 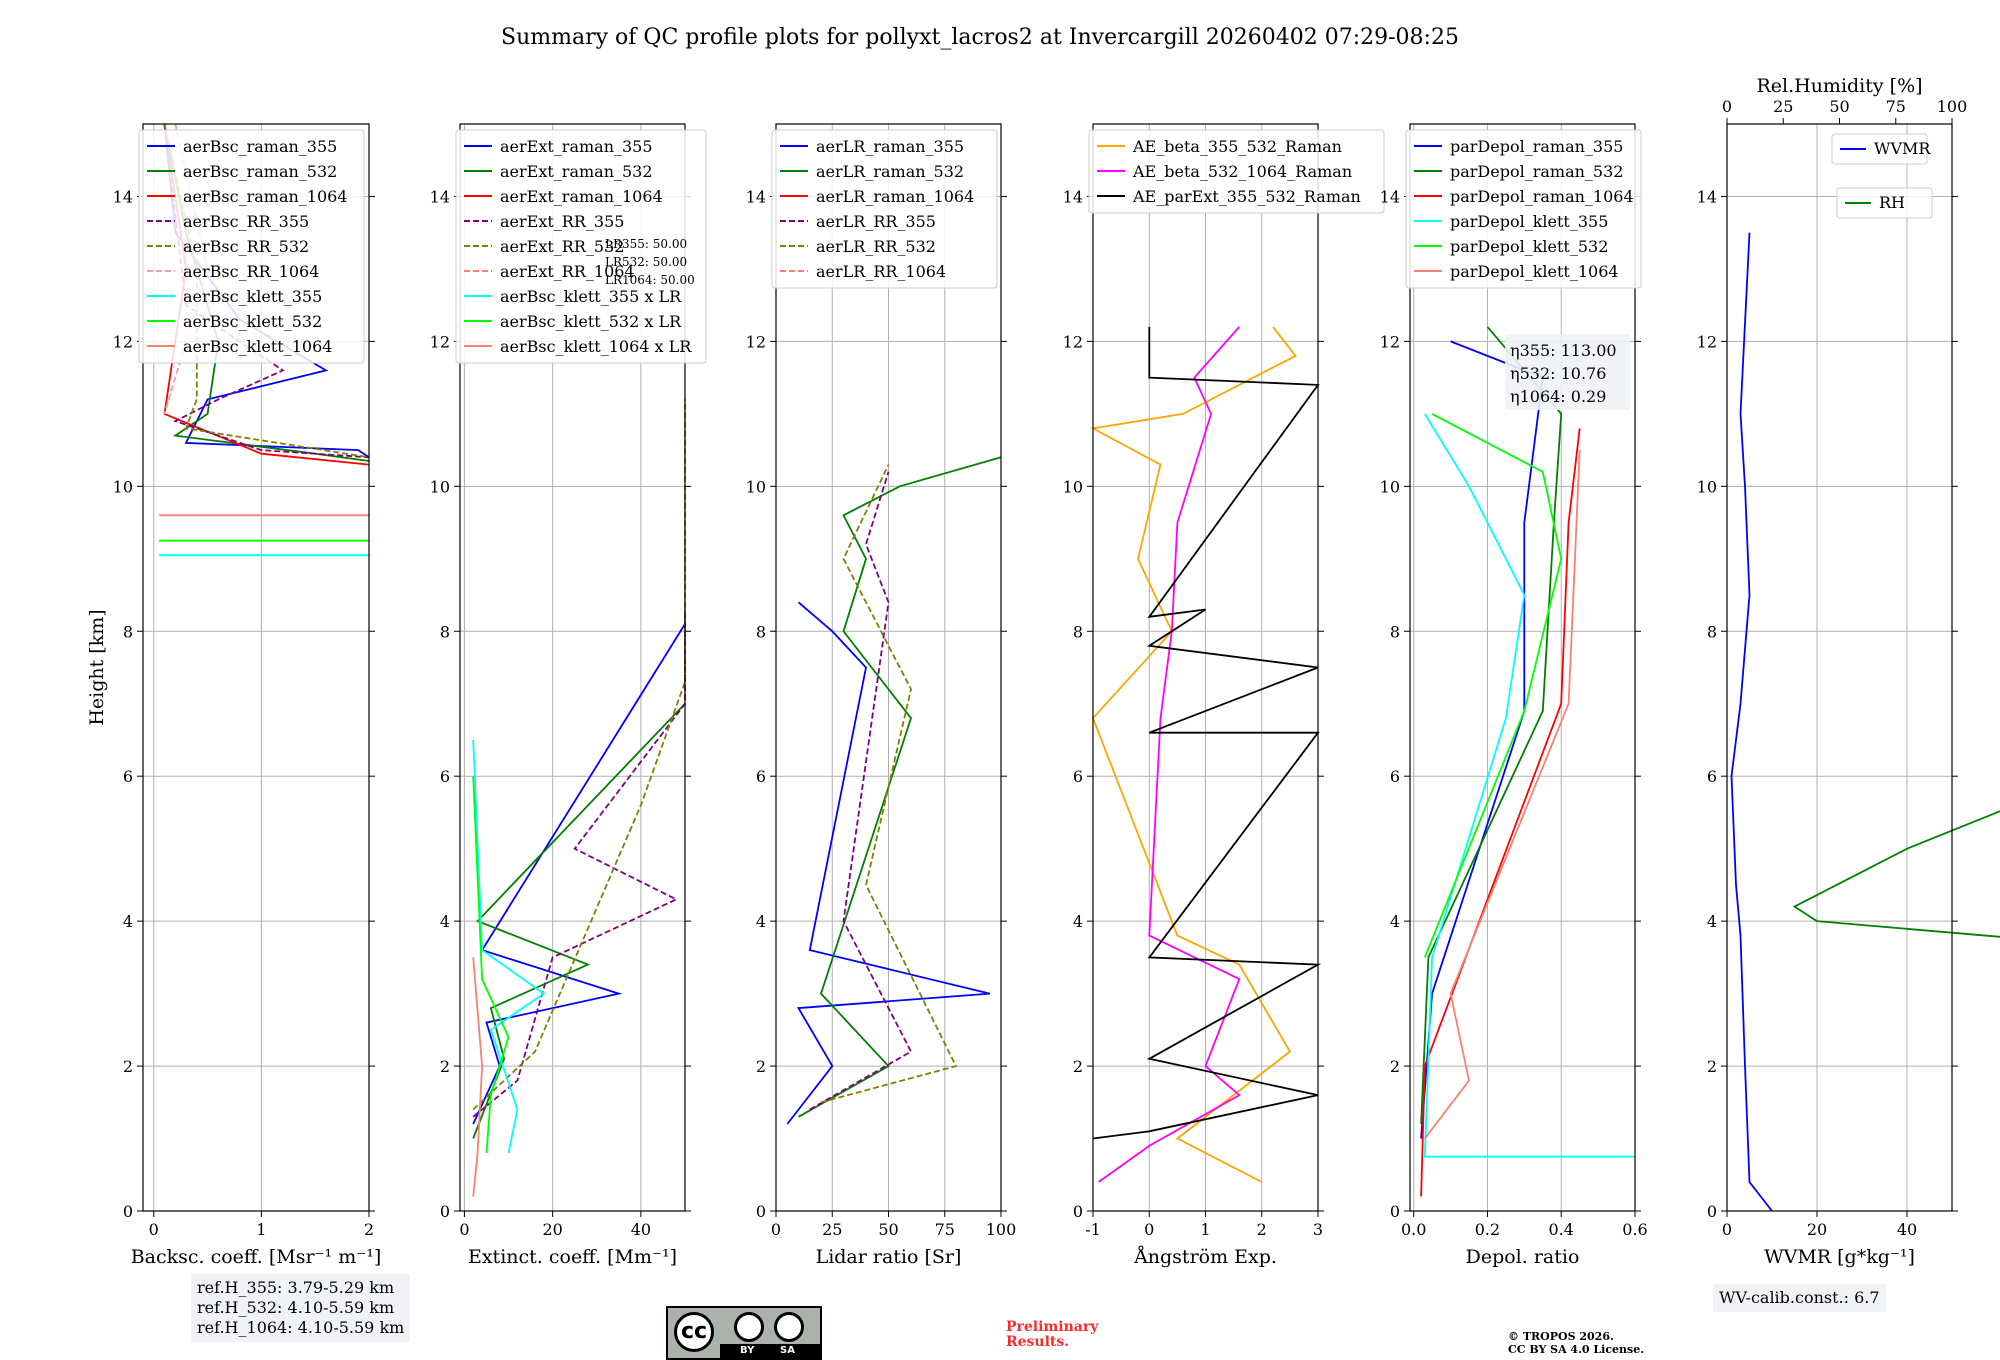 What do you see at coordinates (1193, 754) in the screenshot?
I see `series-AE_beta_355_532_Raman` at bounding box center [1193, 754].